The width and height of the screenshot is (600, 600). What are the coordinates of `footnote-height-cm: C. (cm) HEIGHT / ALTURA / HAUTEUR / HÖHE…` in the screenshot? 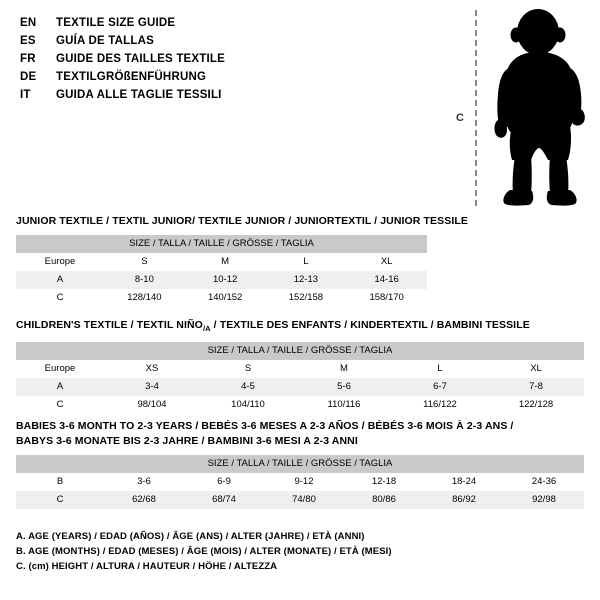 It's located at (147, 566).